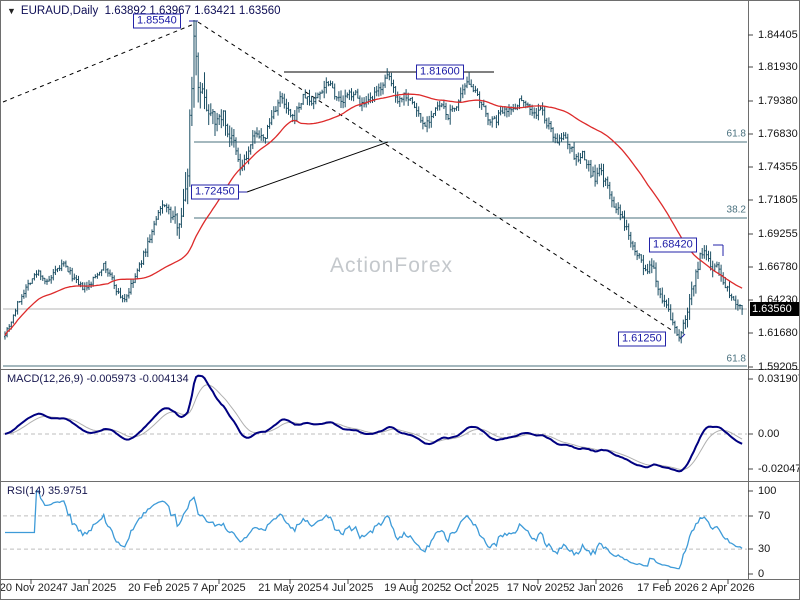 This screenshot has height=600, width=800. Describe the element at coordinates (779, 379) in the screenshot. I see `macd-axis-label: 0.031907` at that location.